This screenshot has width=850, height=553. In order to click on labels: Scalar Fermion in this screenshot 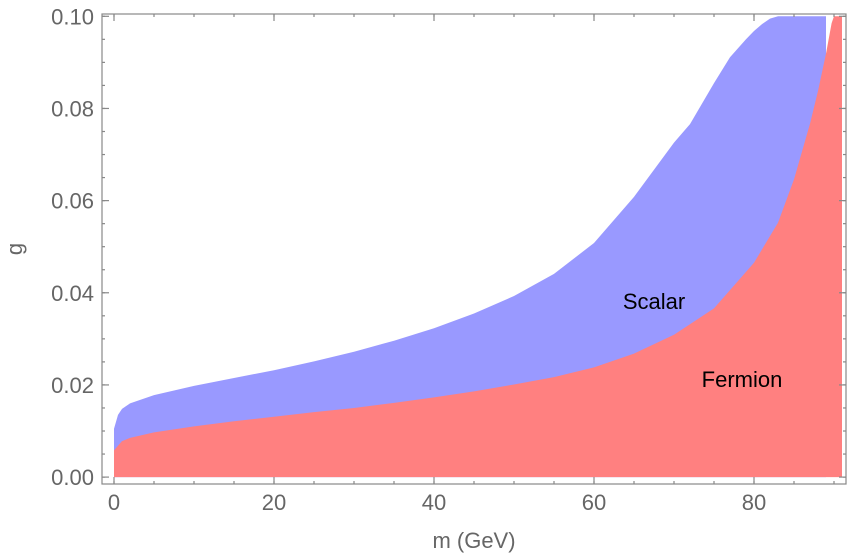, I will do `click(703, 340)`.